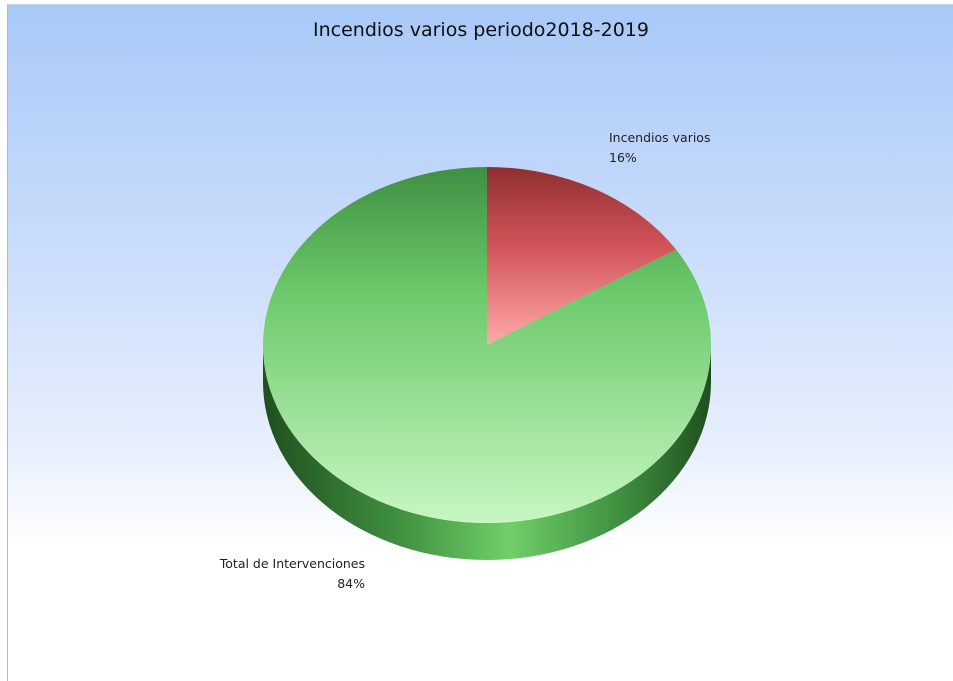  I want to click on pie-side-wall, so click(487, 452).